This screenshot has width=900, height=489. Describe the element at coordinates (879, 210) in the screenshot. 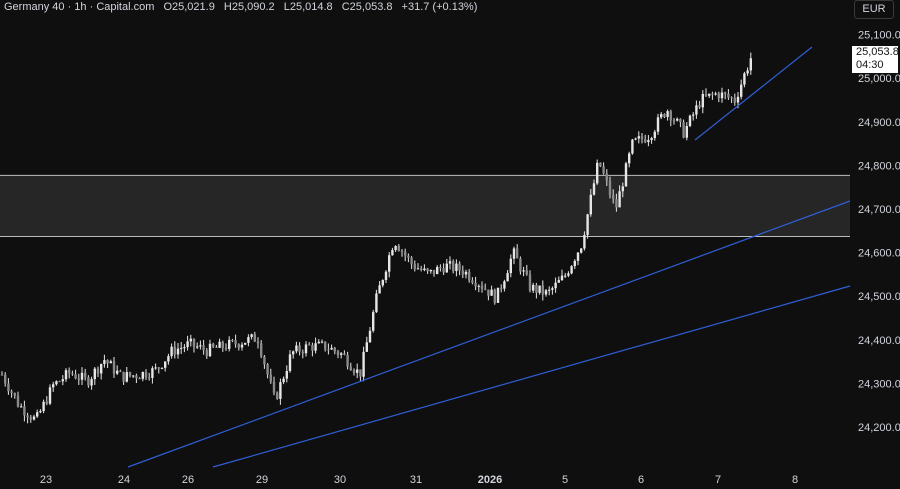

I see `y-tick-label: 24,700.0` at that location.